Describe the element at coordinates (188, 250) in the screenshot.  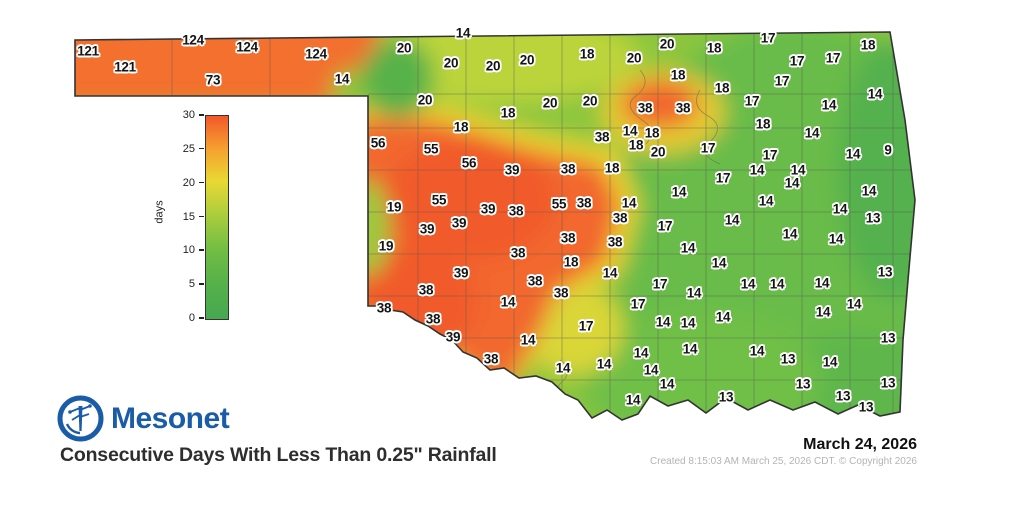
I see `colorbar-tick-label: 10` at that location.